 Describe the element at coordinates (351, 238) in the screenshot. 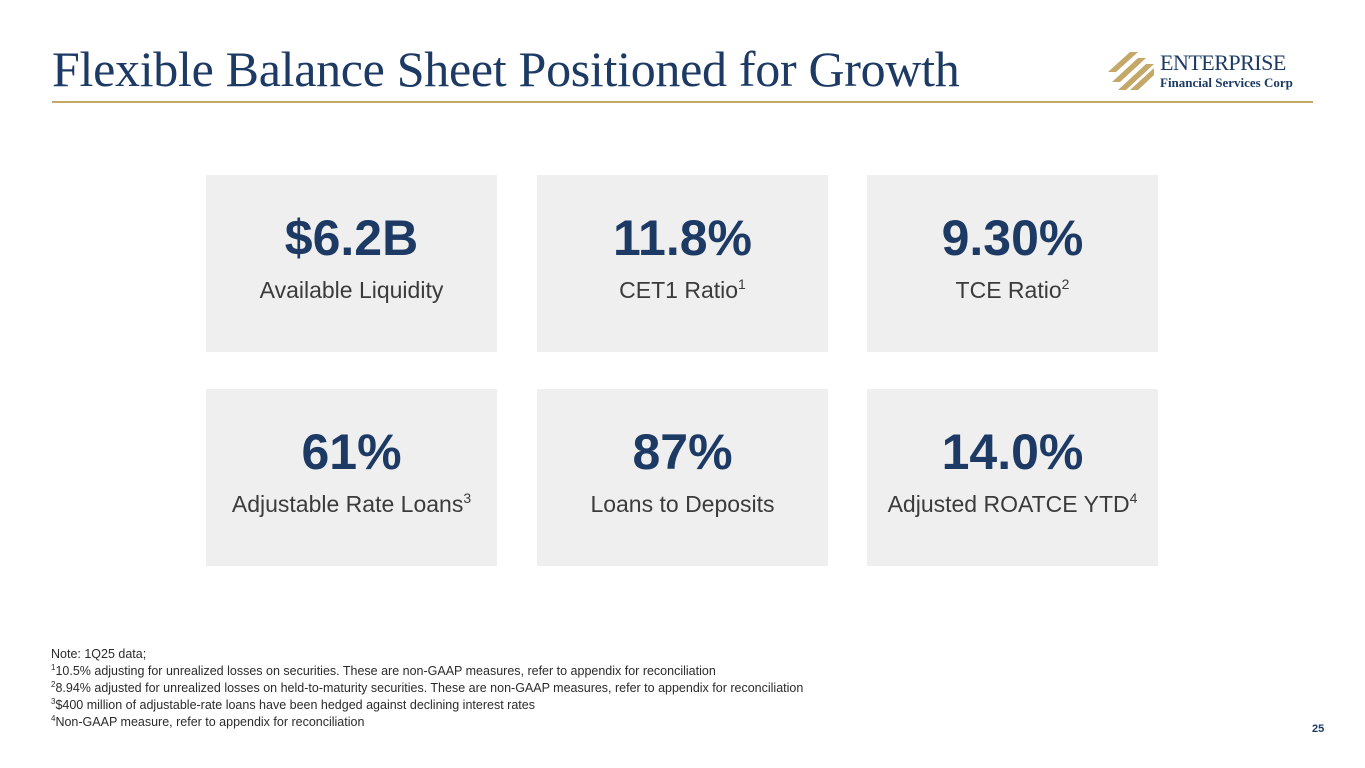

I see `metric-value: $6.2B` at that location.